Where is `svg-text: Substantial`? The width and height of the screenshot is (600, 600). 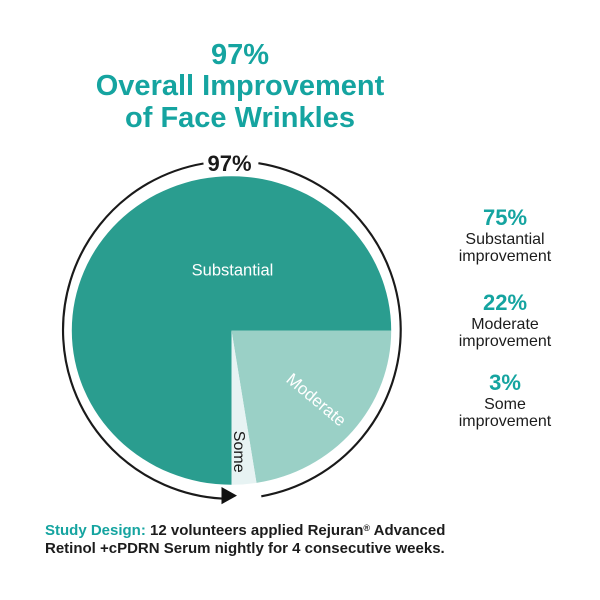
svg-text: Substantial is located at coordinates (233, 271).